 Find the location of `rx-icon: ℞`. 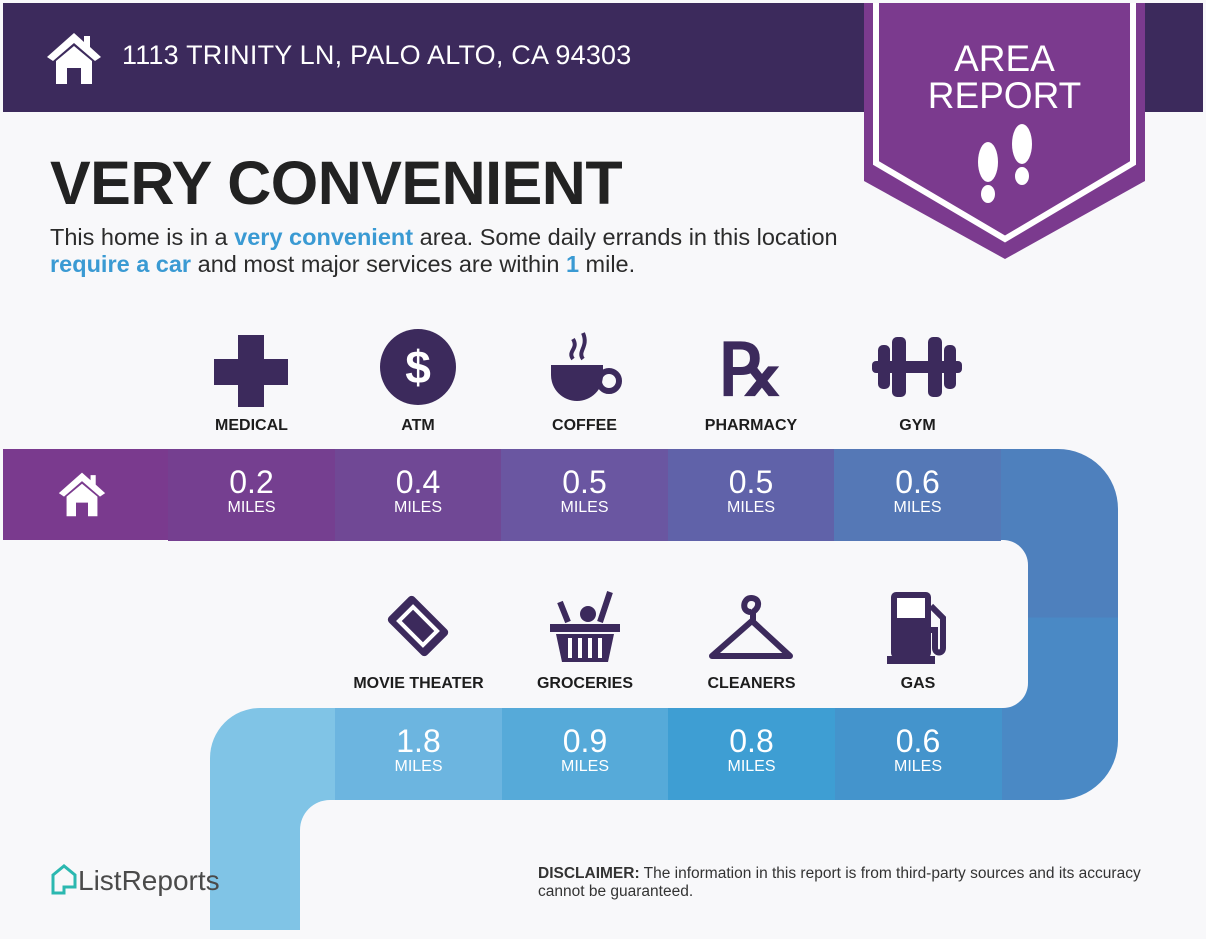

rx-icon: ℞ is located at coordinates (750, 369).